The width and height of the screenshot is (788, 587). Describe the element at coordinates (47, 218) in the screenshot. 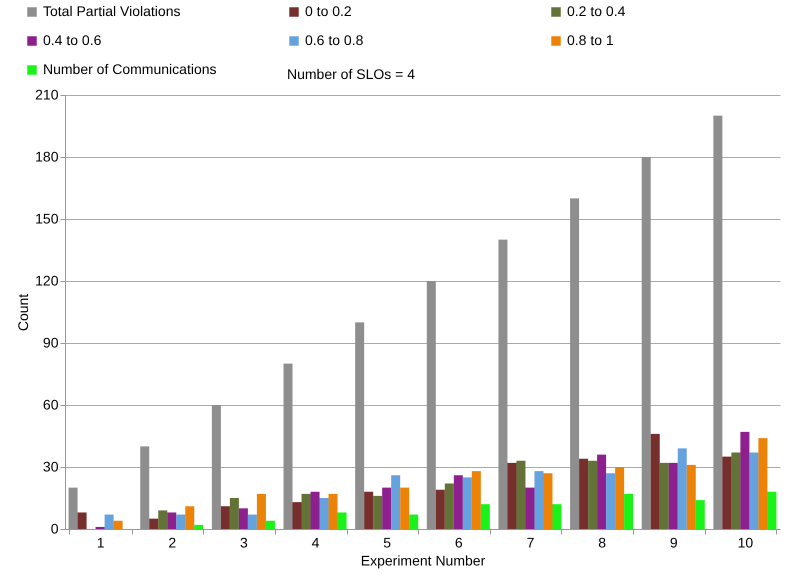

I see `y-tick-label: 150` at that location.